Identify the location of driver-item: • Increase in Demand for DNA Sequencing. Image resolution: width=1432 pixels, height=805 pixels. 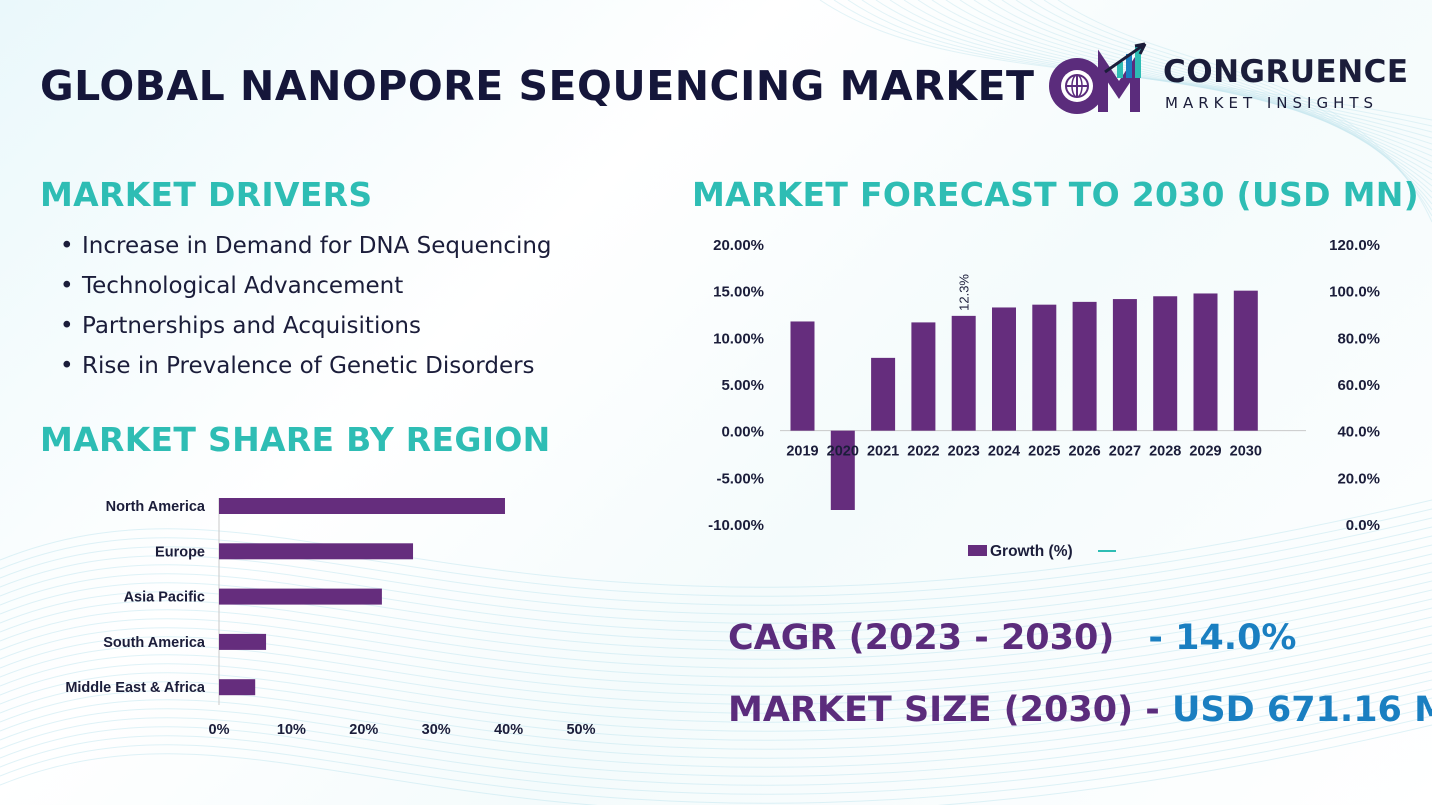
(306, 250).